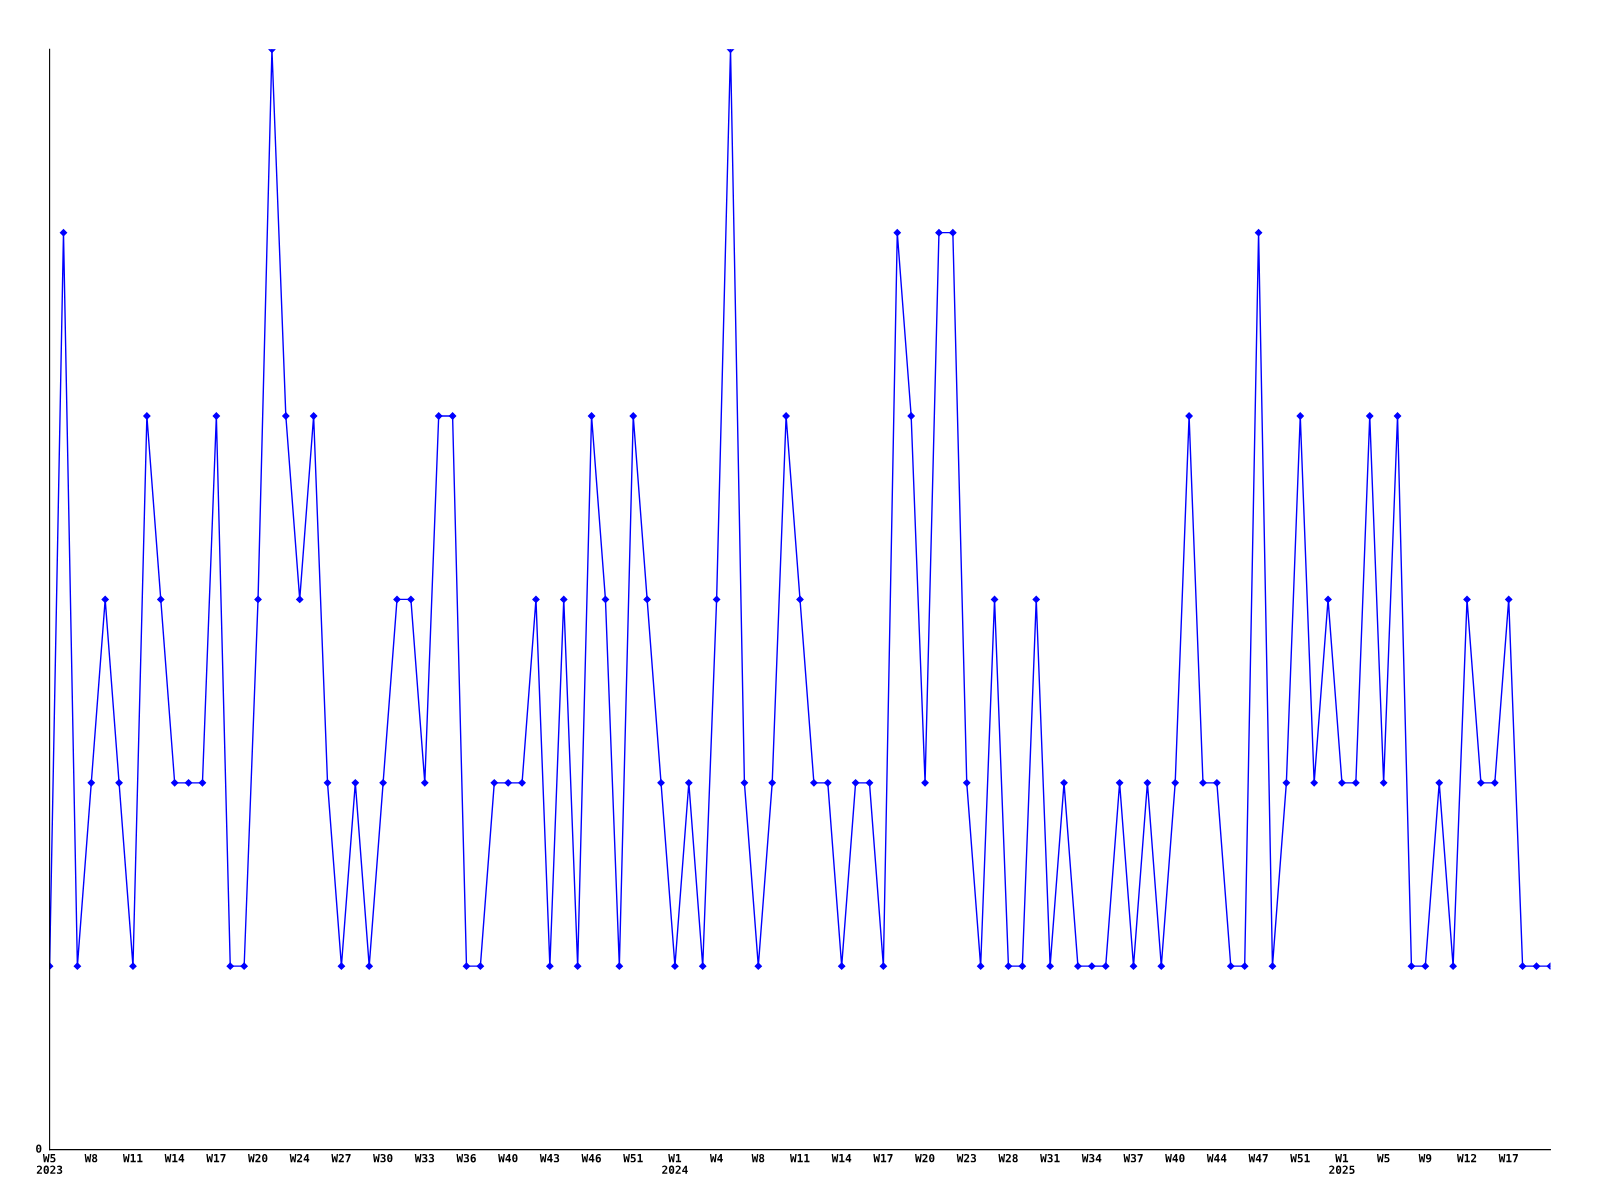 This screenshot has width=1600, height=1200. I want to click on x-tick-label: W24, so click(299, 1158).